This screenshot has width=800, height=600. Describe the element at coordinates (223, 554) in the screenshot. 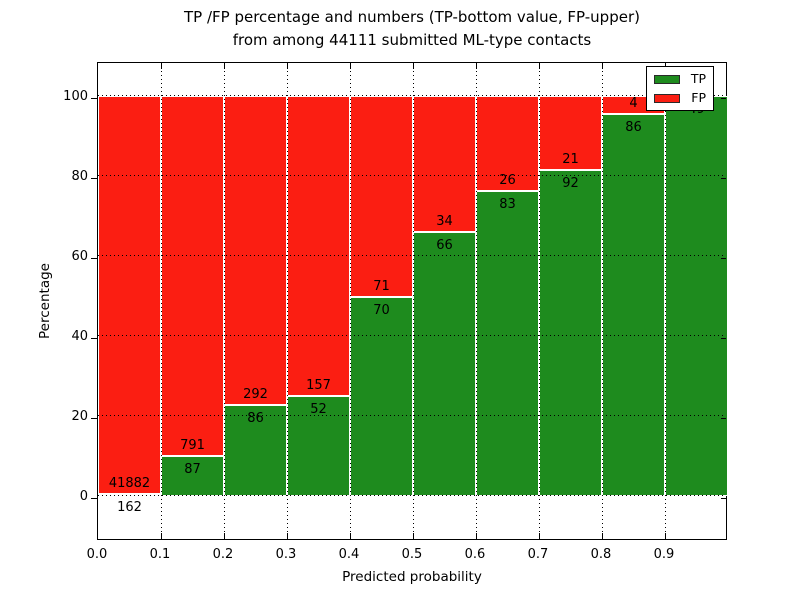

I see `x-tick-label: 0.2` at that location.